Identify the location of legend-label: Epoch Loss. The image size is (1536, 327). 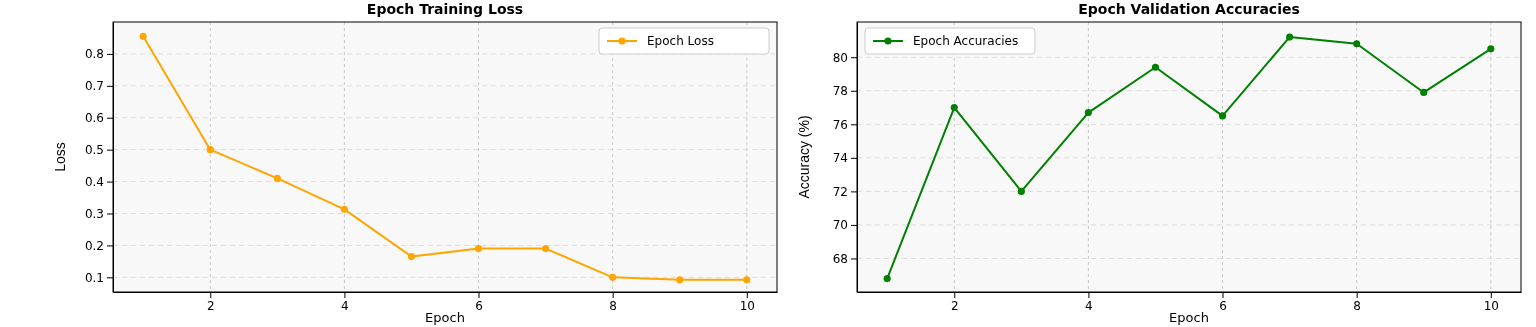
(680, 41).